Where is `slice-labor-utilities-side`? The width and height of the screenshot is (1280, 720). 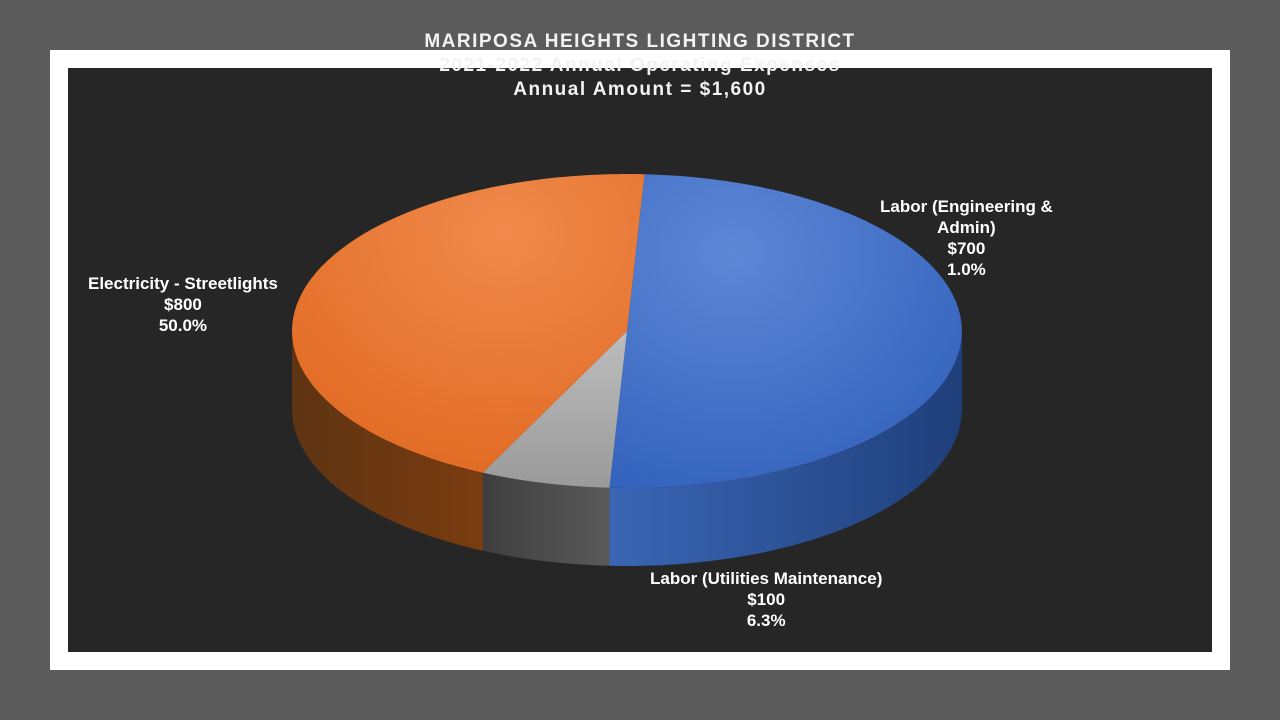
slice-labor-utilities-side is located at coordinates (546, 519).